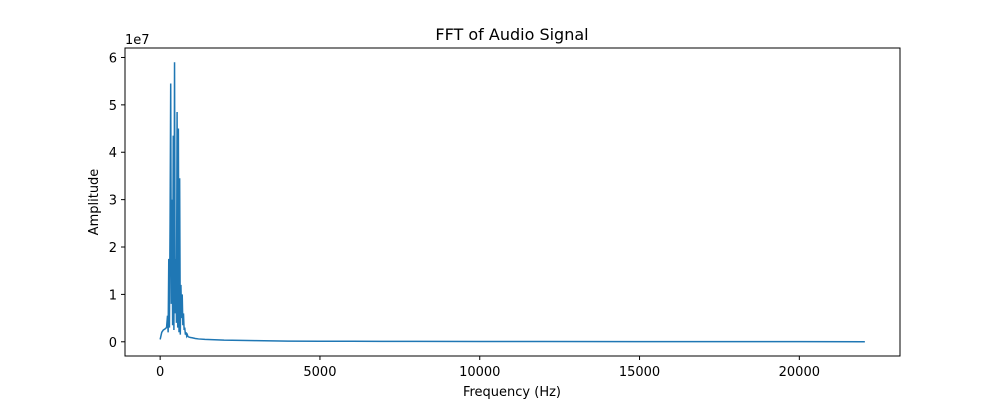  What do you see at coordinates (113, 343) in the screenshot?
I see `y-tick-label: 0` at bounding box center [113, 343].